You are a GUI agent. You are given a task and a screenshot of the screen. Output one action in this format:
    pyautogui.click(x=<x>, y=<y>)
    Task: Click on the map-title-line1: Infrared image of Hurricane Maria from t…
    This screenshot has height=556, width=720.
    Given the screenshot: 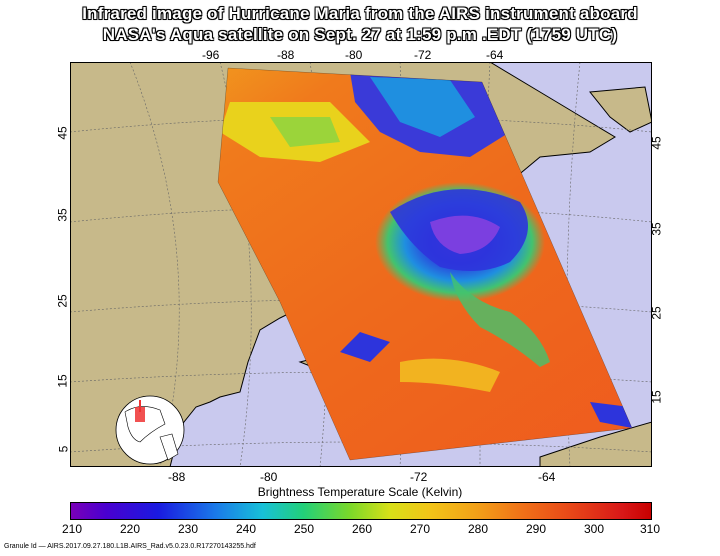 What is the action you would take?
    pyautogui.click(x=360, y=13)
    